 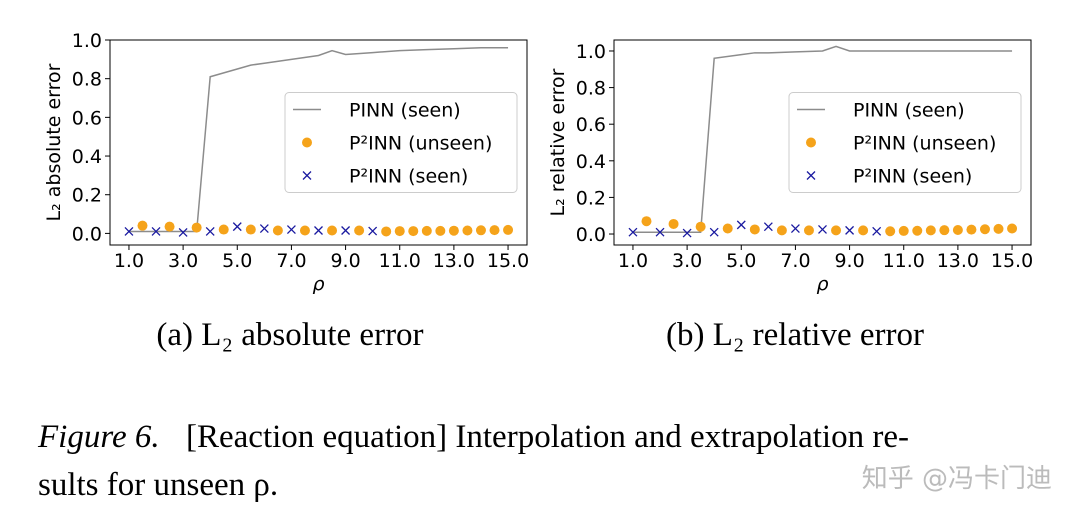 I want to click on y-tick-label: 0.0, so click(x=591, y=235).